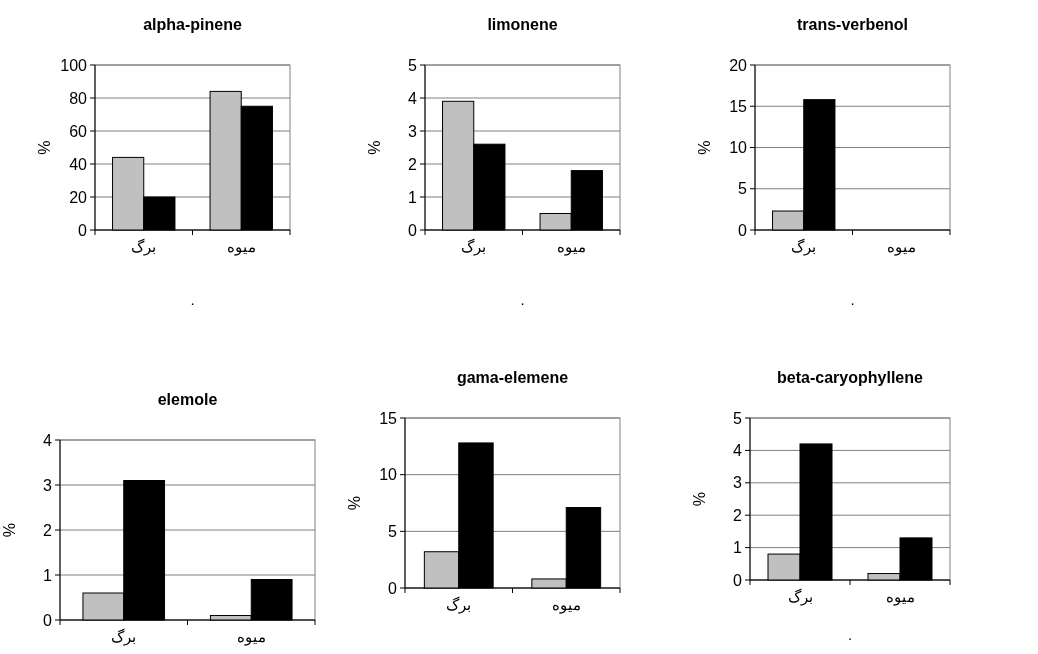 The image size is (1038, 654). I want to click on chart-title: limonene, so click(522, 24).